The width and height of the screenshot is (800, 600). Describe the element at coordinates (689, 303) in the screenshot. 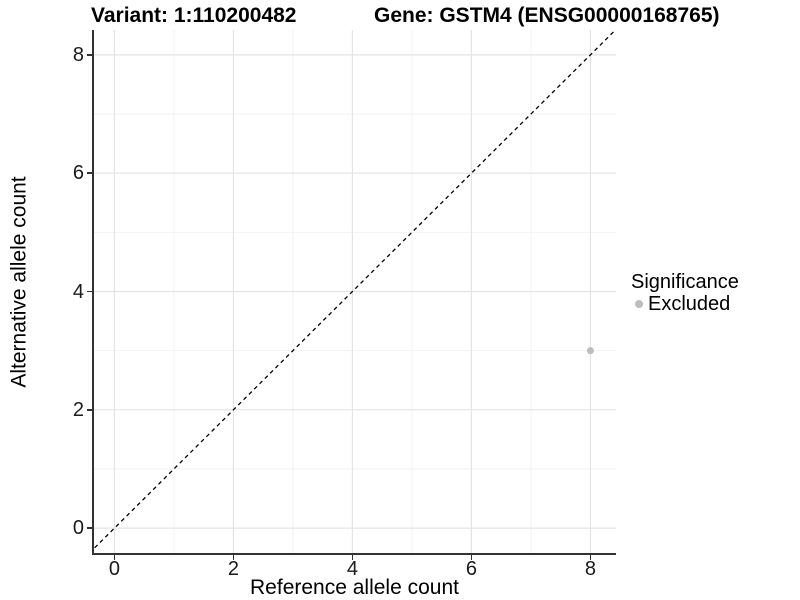

I see `legend-item-label: Excluded` at that location.